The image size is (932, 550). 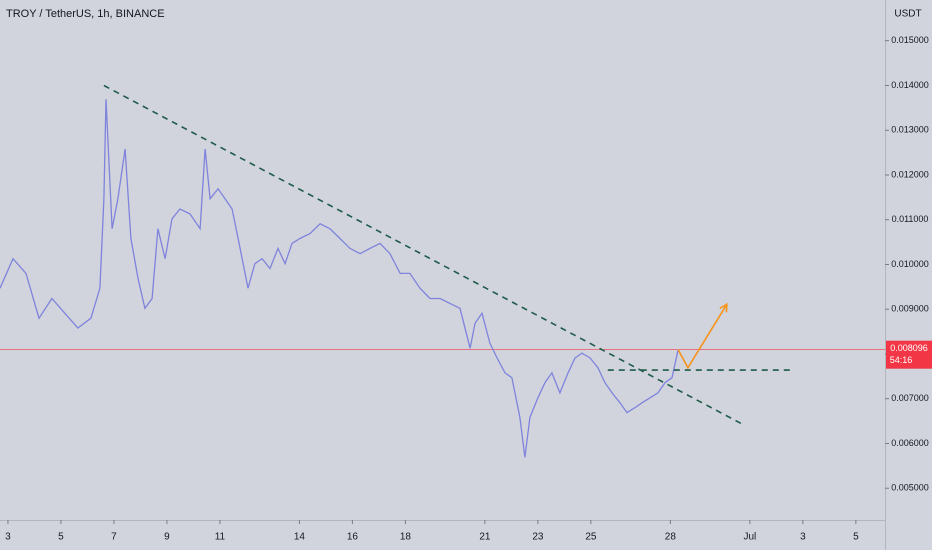 What do you see at coordinates (671, 537) in the screenshot?
I see `x-tick-label: 28` at bounding box center [671, 537].